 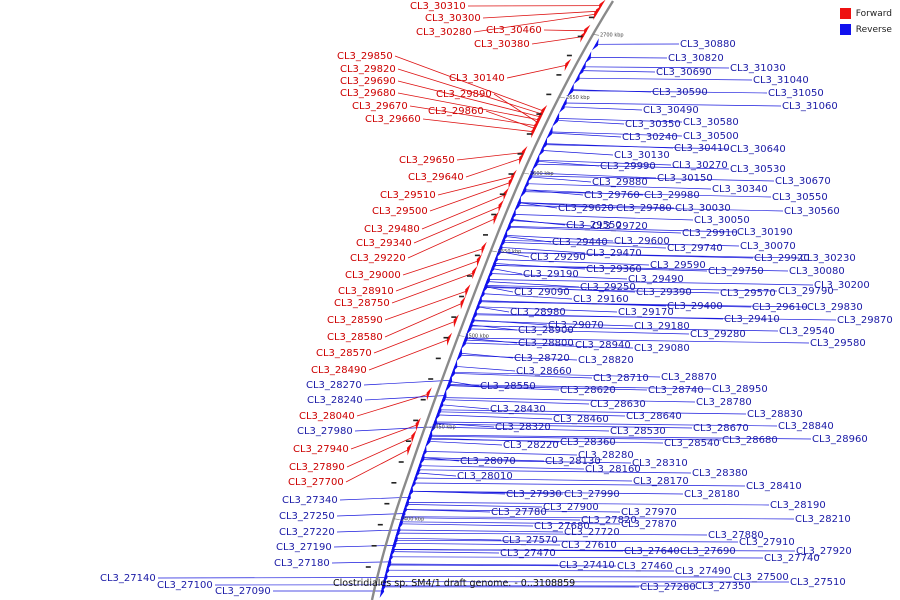 I want to click on reverse-gene-label: CL3_30230, so click(x=828, y=258).